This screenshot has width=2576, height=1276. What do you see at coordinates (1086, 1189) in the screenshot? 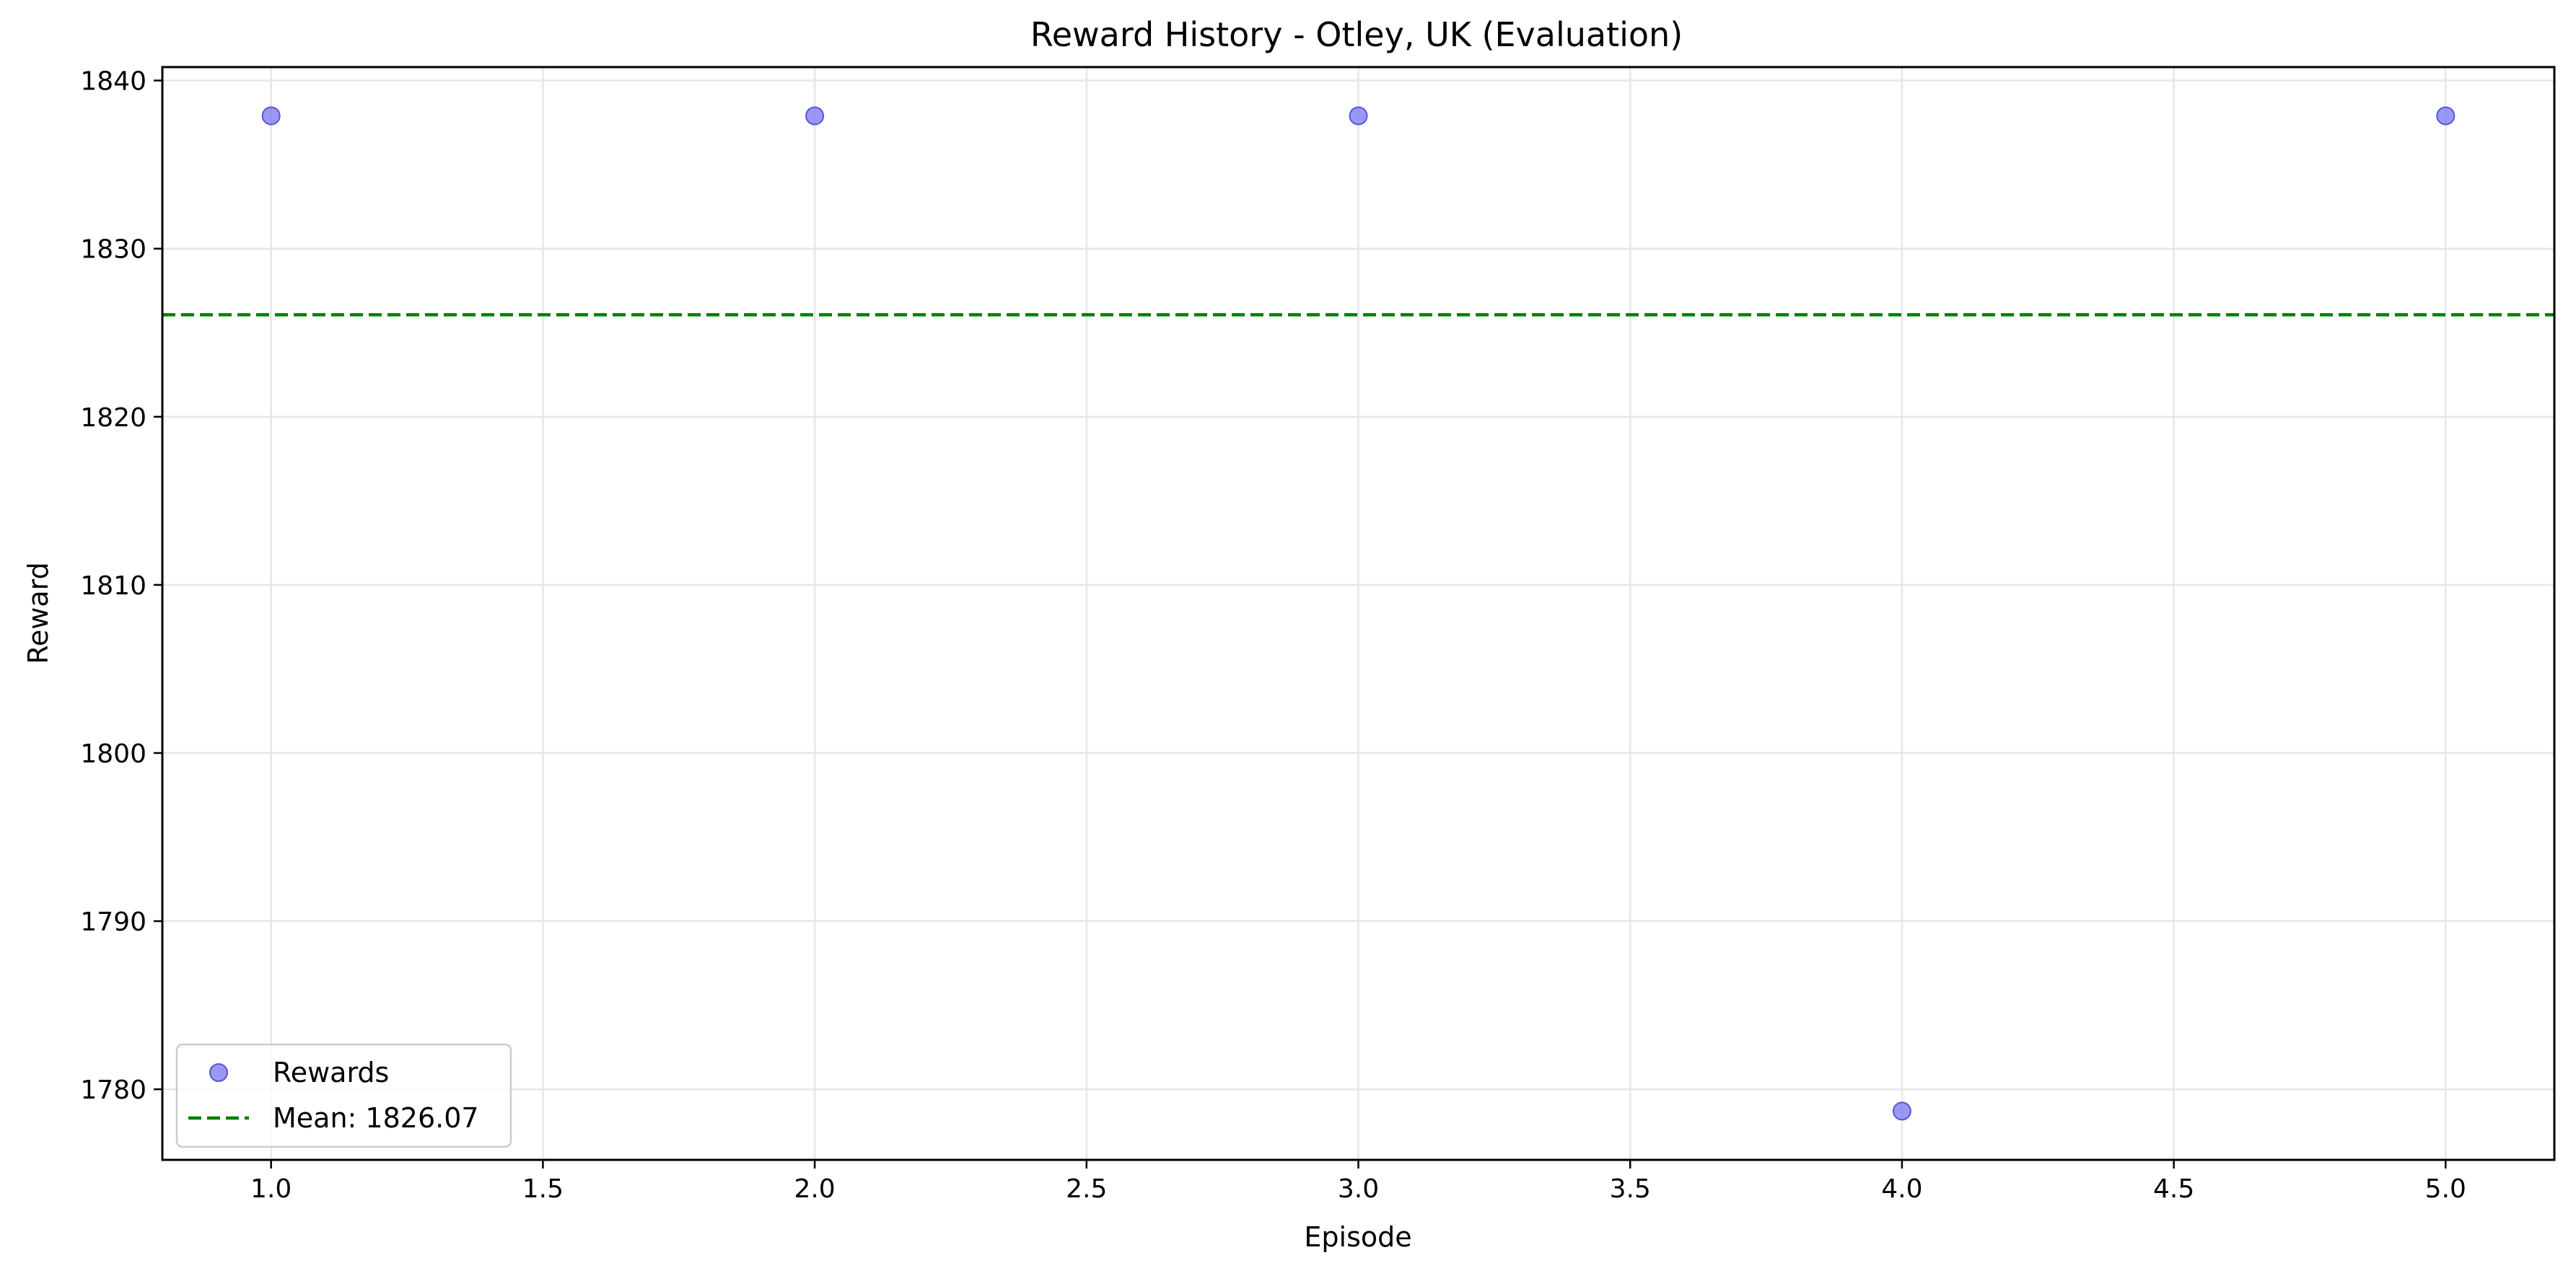
I see `x-tick-label: 2.5` at bounding box center [1086, 1189].